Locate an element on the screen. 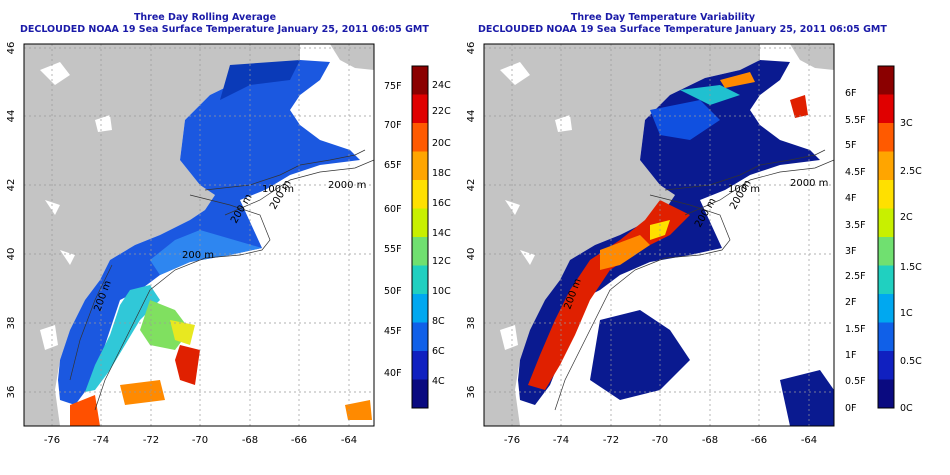 This screenshot has width=950, height=475. panel2-lat-tick: 38 is located at coordinates (471, 323).